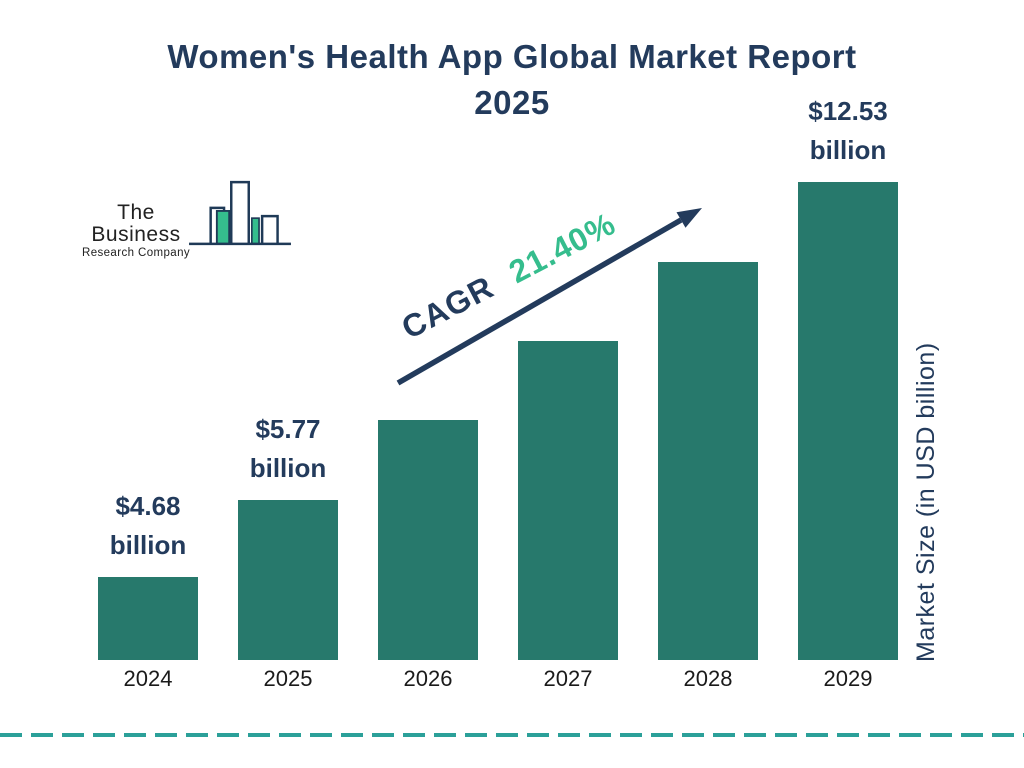 This screenshot has height=768, width=1024. What do you see at coordinates (568, 500) in the screenshot?
I see `bar-2027` at bounding box center [568, 500].